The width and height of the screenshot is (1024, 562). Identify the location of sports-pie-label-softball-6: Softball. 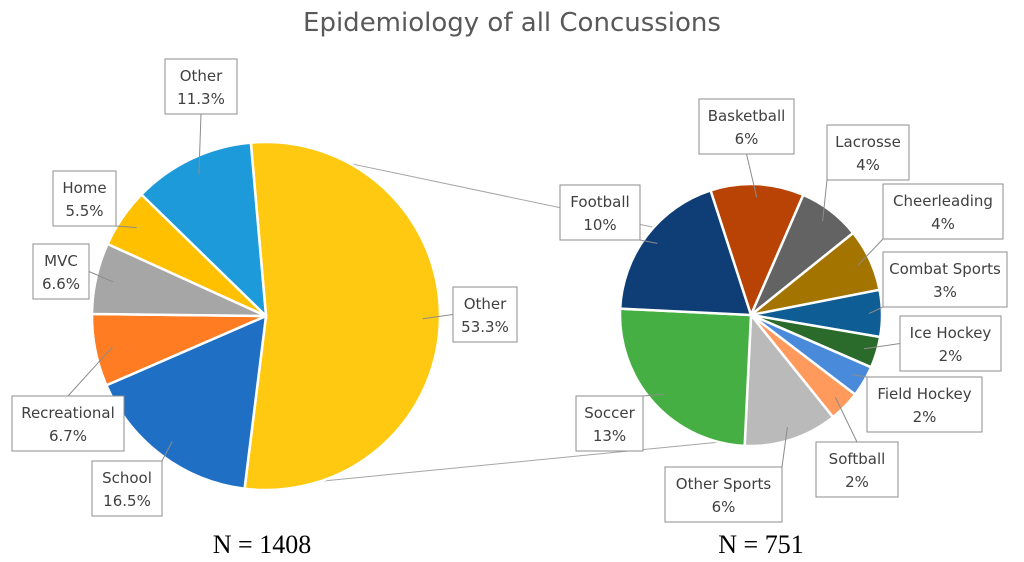
(857, 459).